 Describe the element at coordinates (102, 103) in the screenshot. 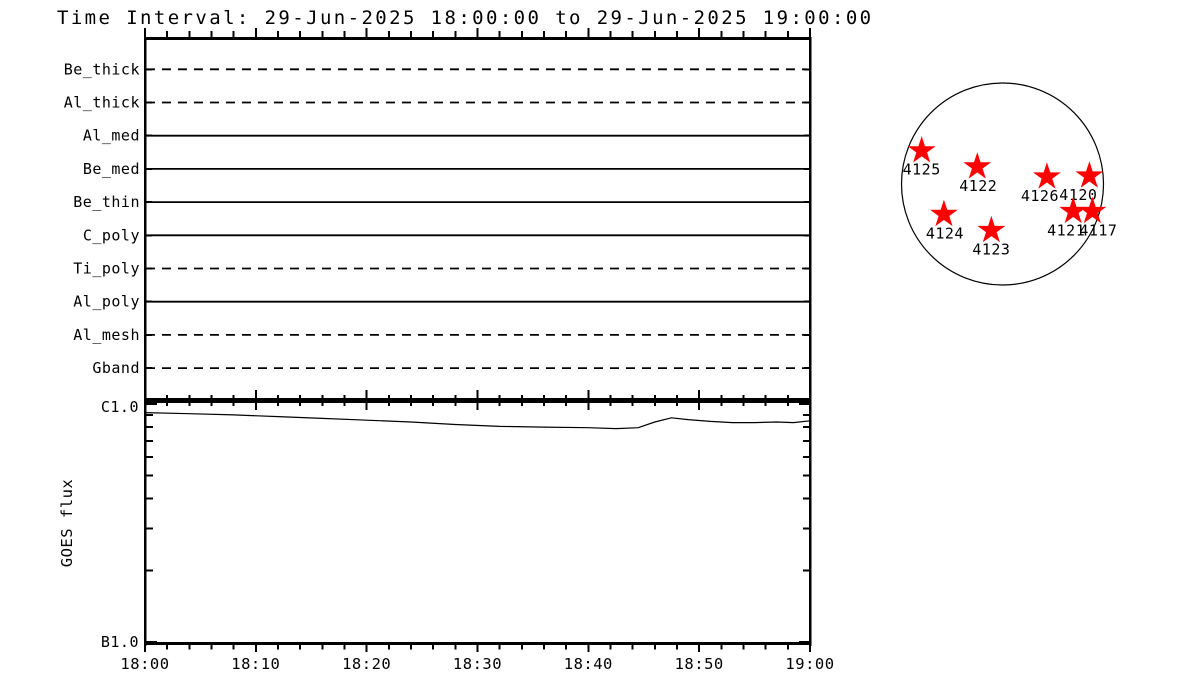

I see `filter-row-label: Al_thick` at that location.